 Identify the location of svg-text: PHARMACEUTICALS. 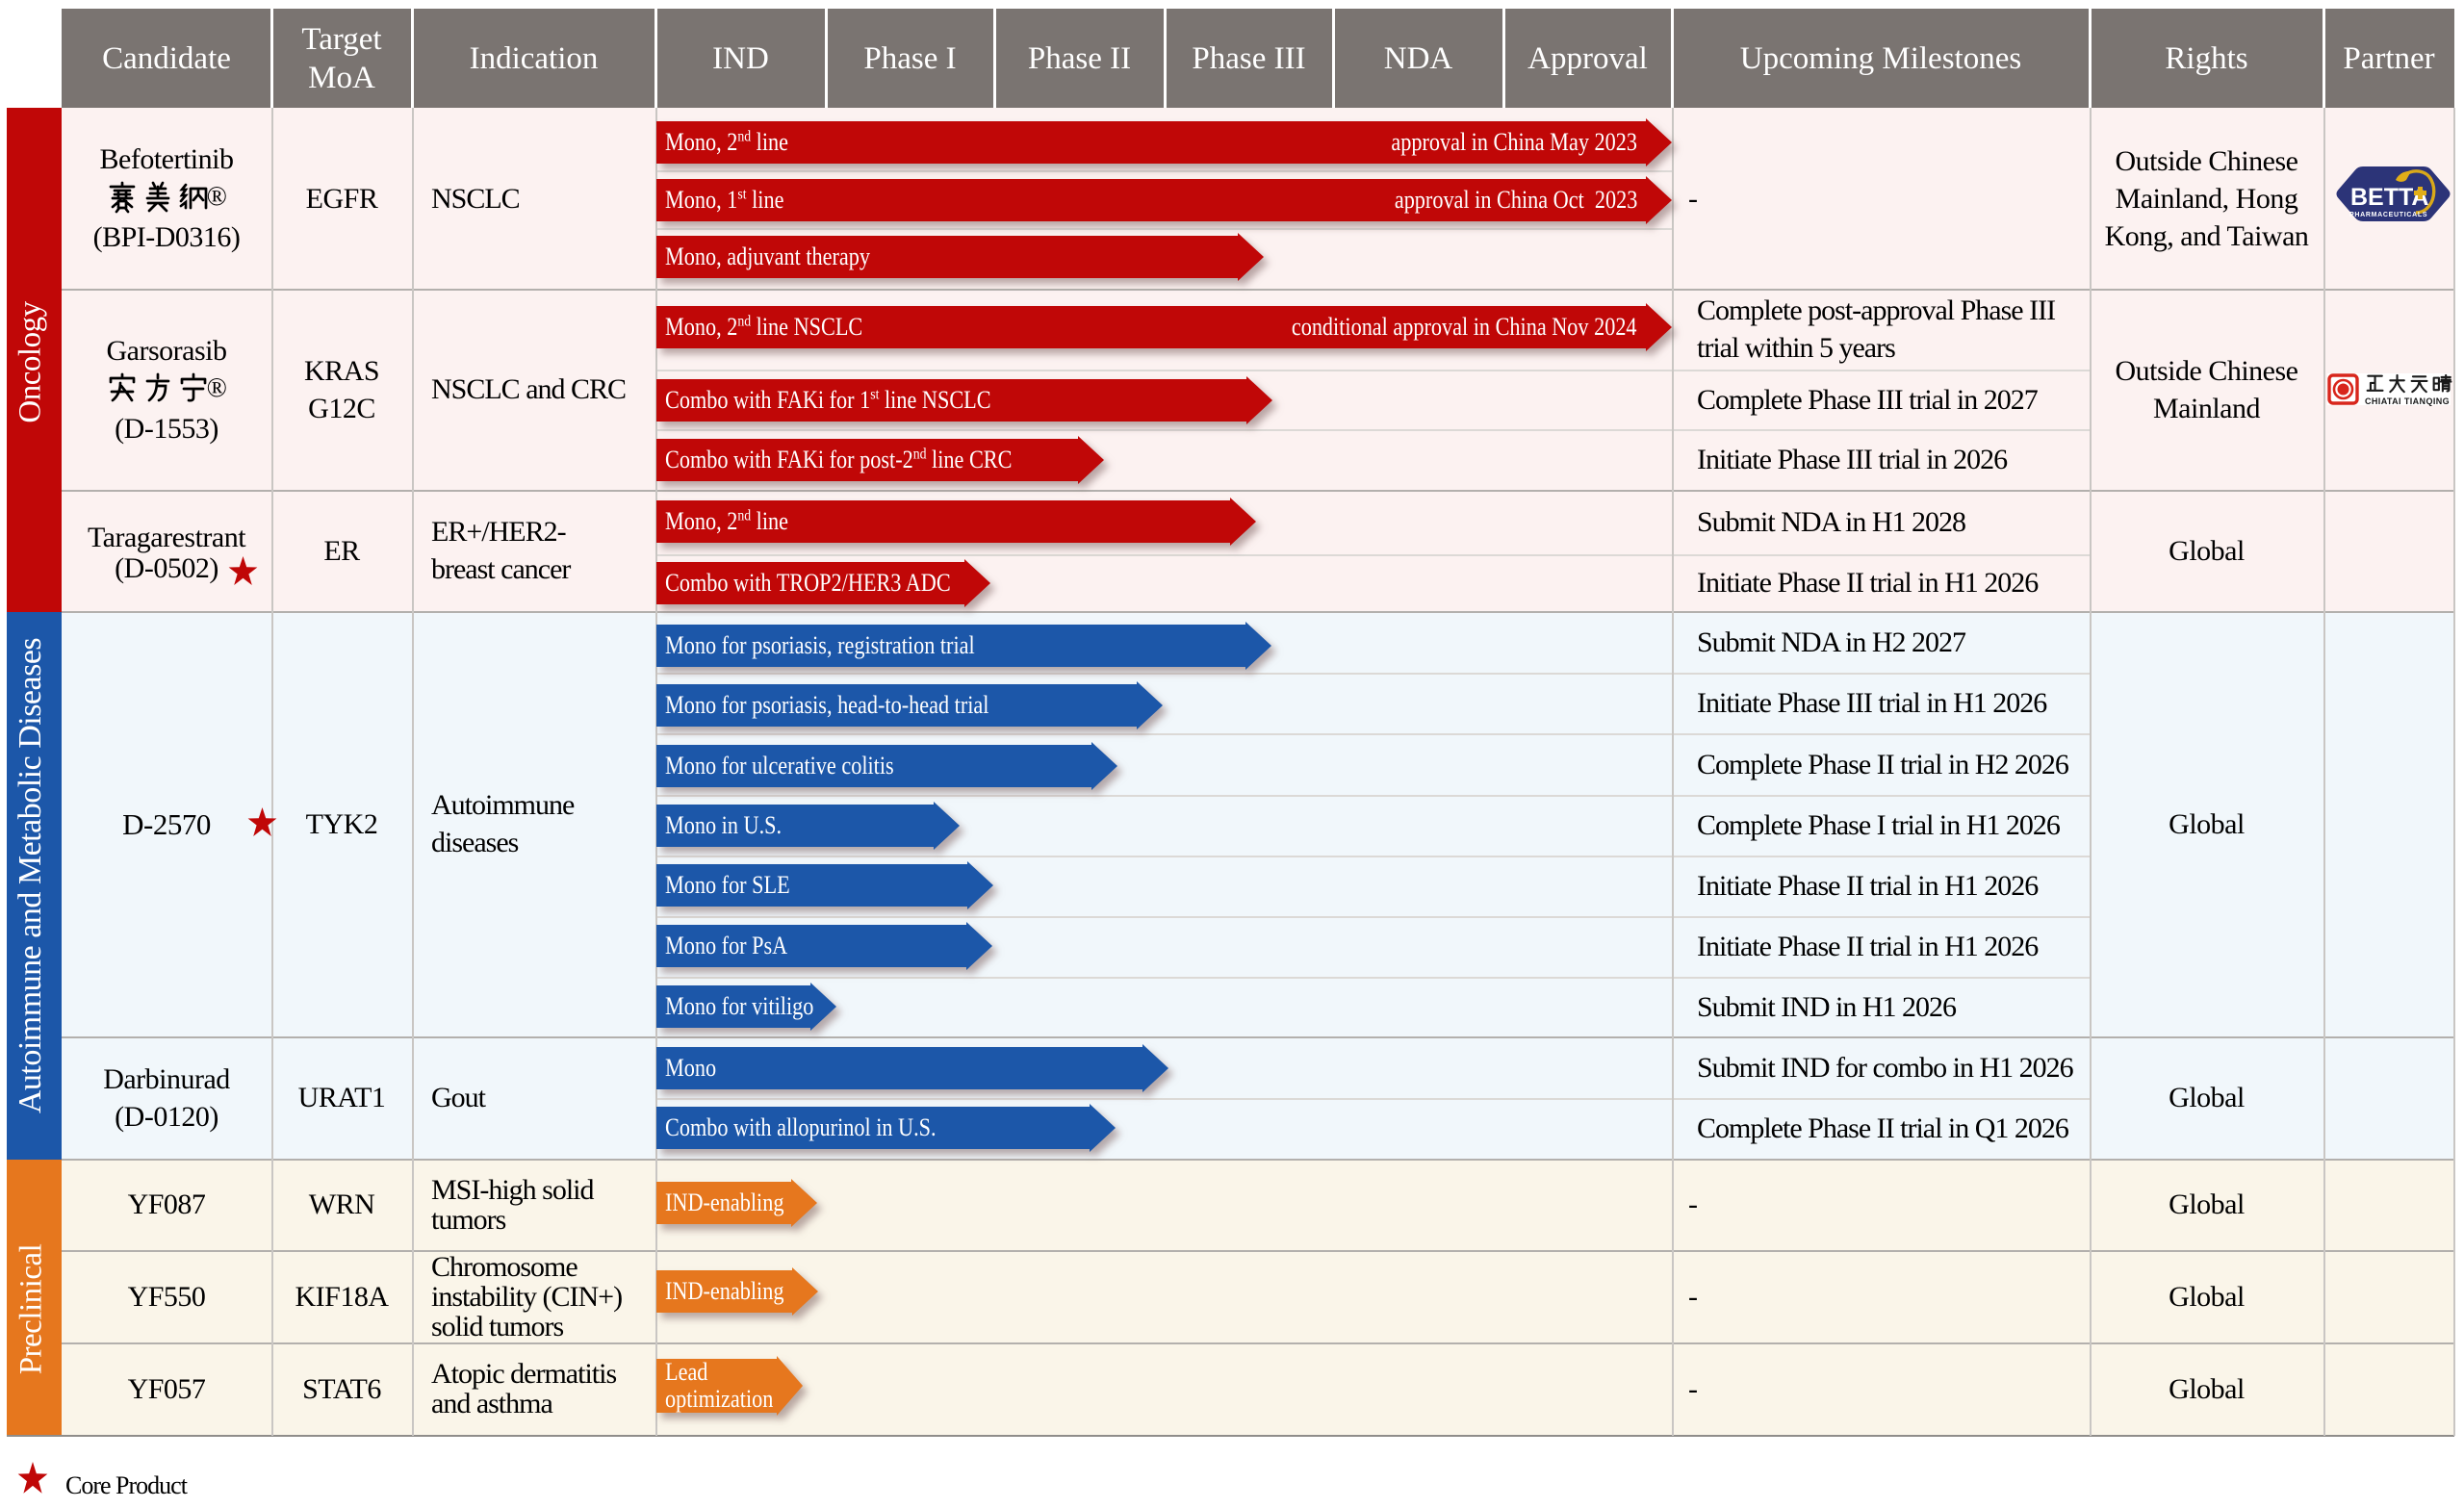
(2388, 215).